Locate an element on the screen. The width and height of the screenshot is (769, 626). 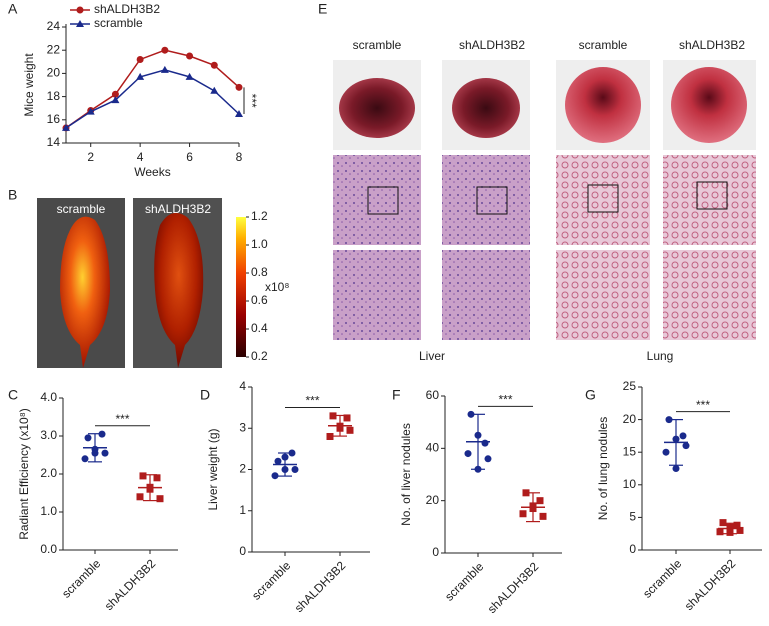
y-tick-label: 22 is located at coordinates (54, 49).